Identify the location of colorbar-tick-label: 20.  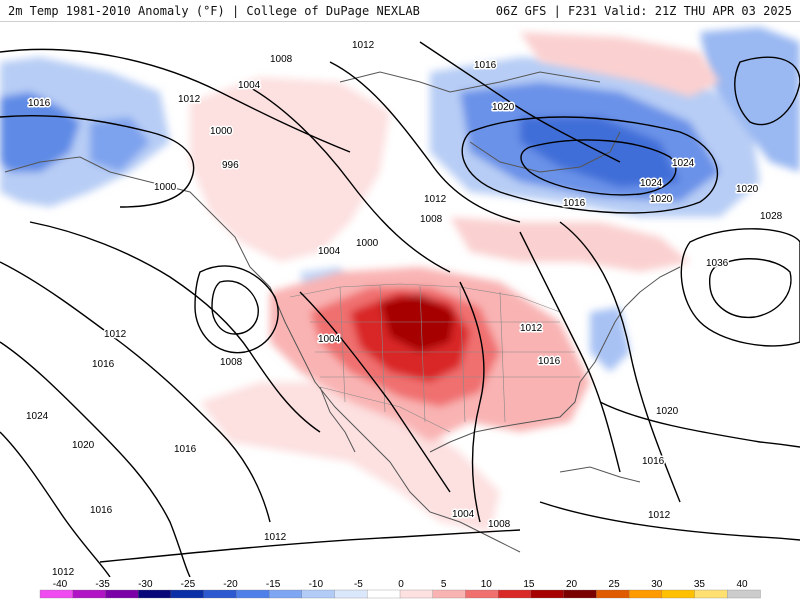
(572, 584).